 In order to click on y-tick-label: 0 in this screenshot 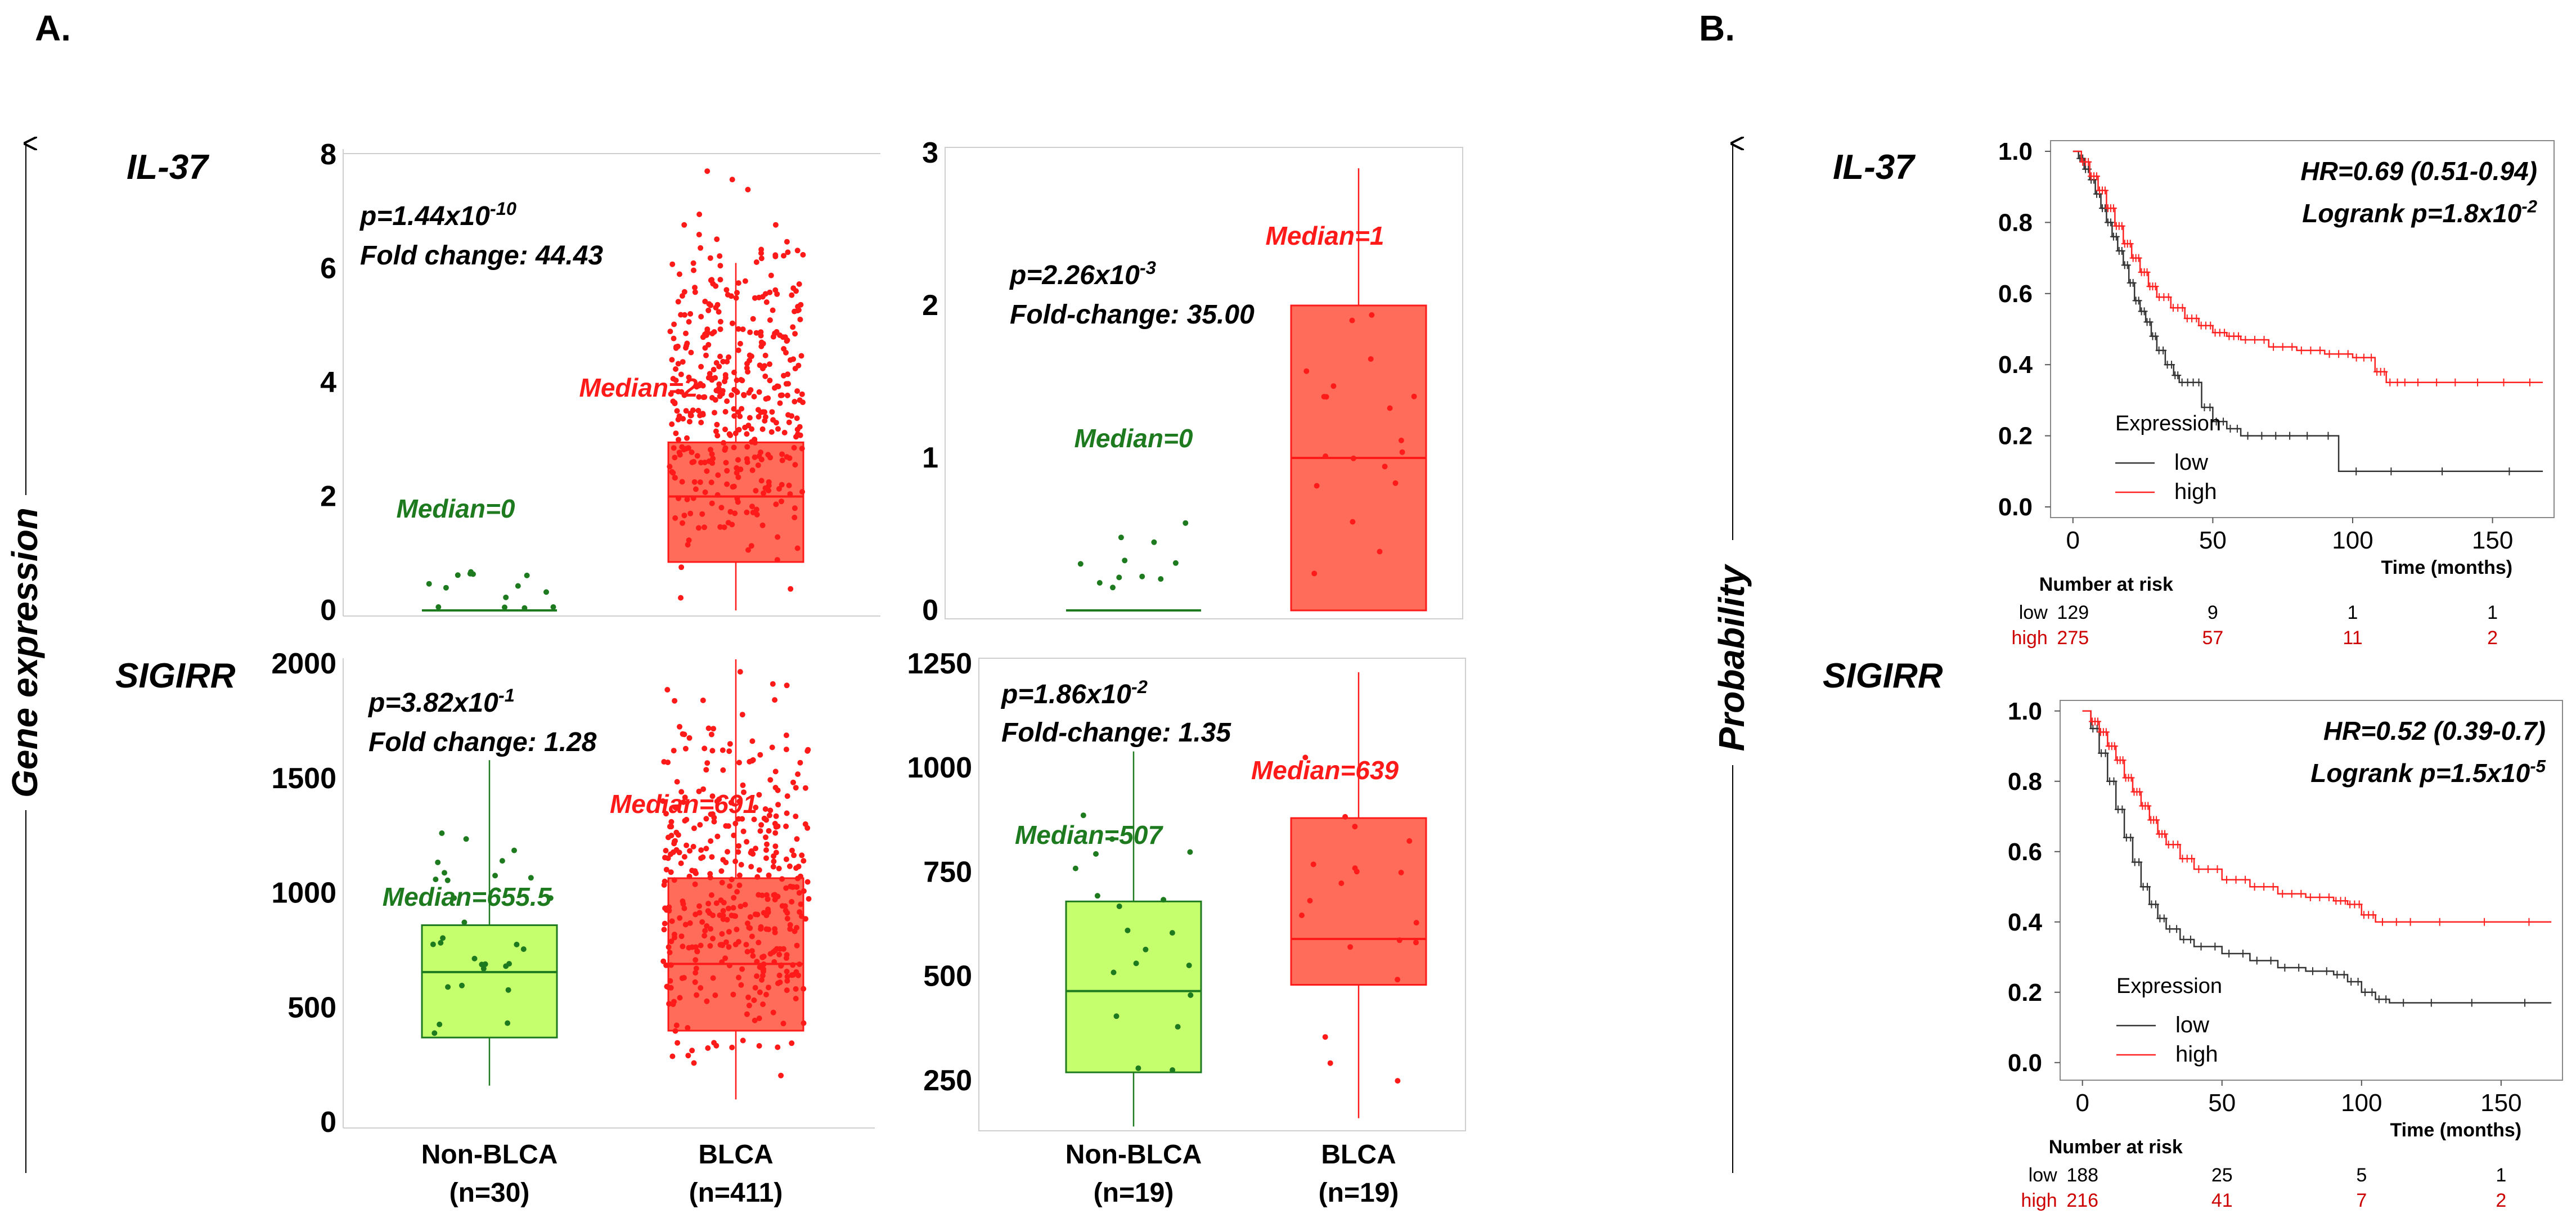, I will do `click(328, 1122)`.